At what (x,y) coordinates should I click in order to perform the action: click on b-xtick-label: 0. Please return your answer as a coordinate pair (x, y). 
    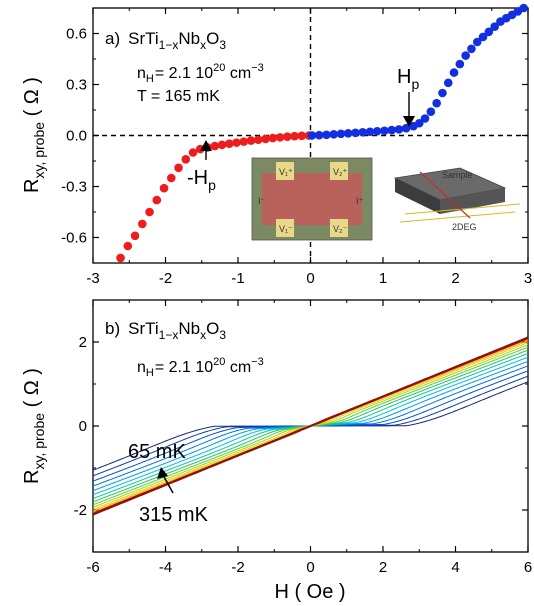
    Looking at the image, I should click on (310, 567).